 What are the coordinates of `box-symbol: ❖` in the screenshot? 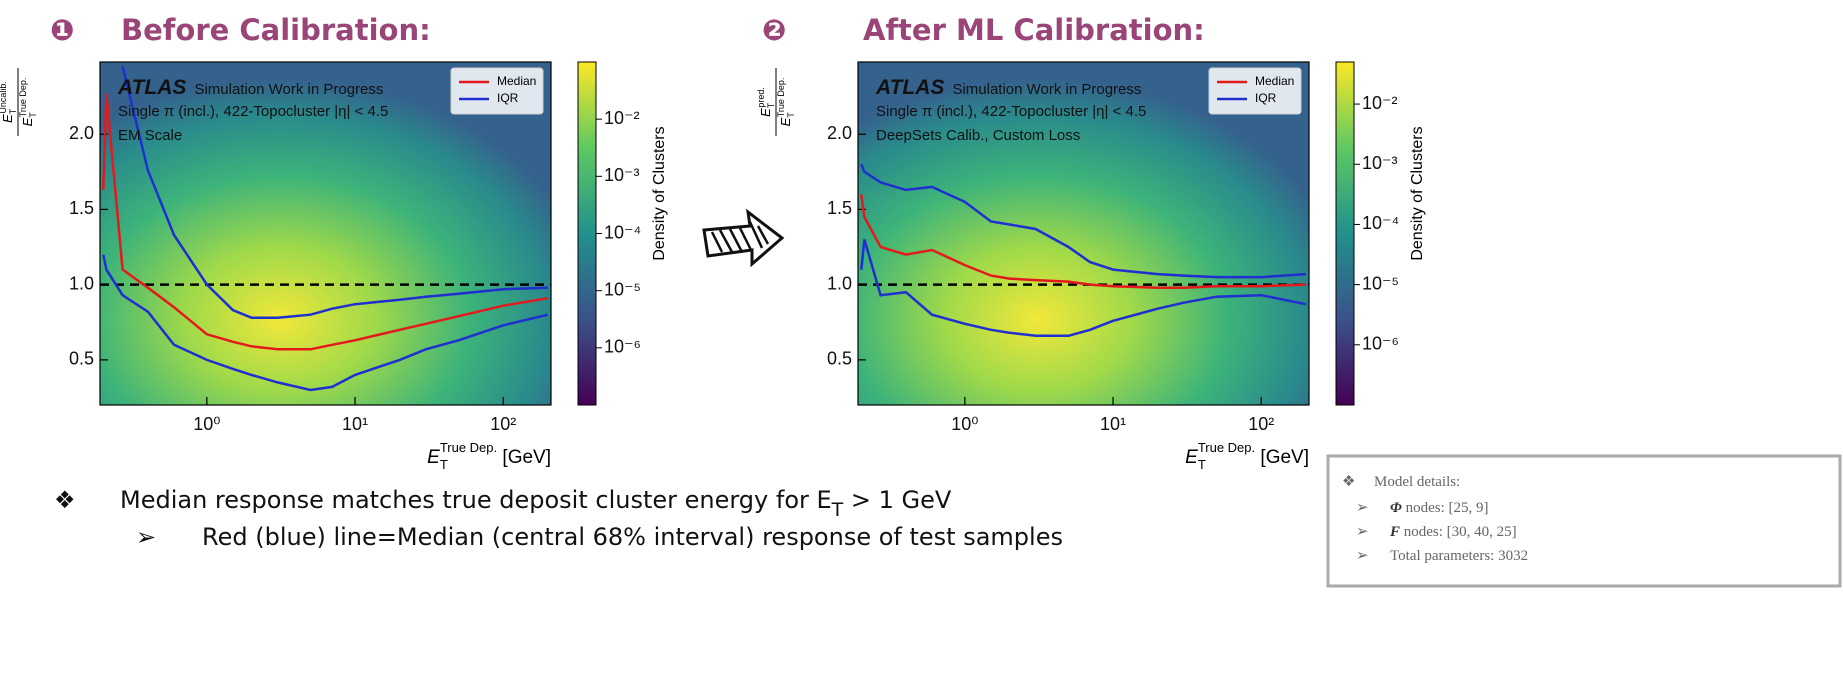 It's located at (1348, 482).